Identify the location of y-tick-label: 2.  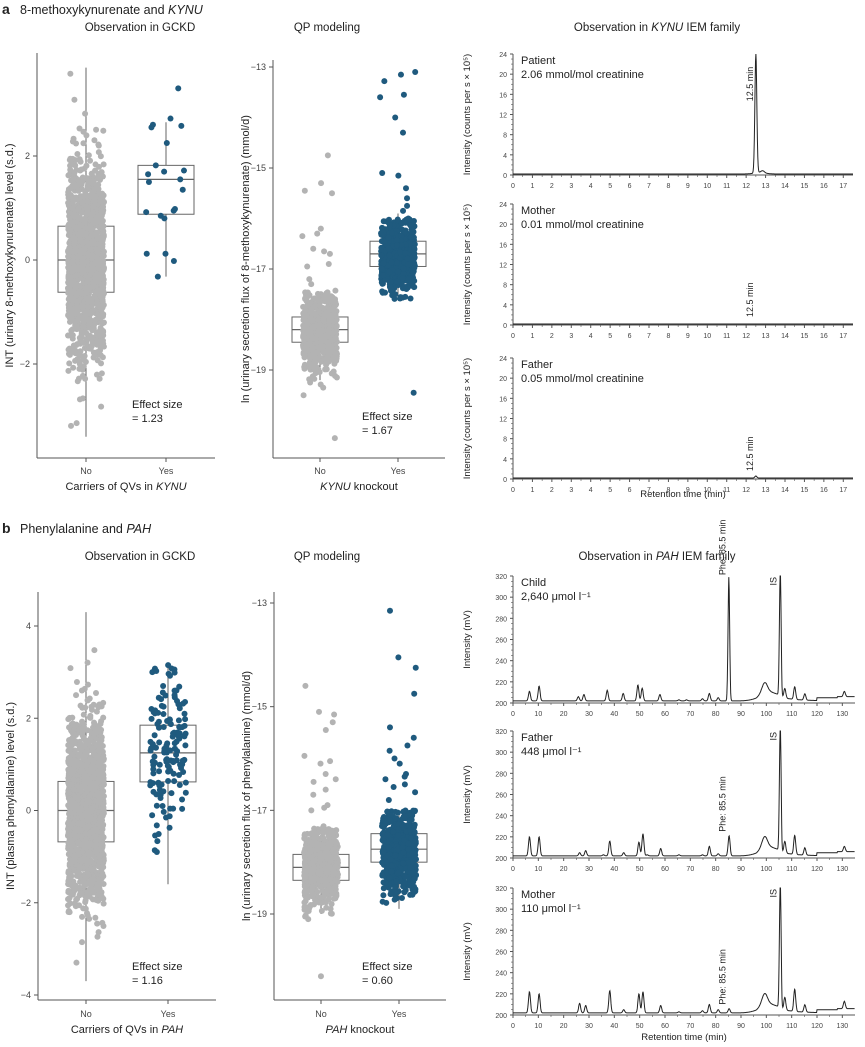
(27, 156).